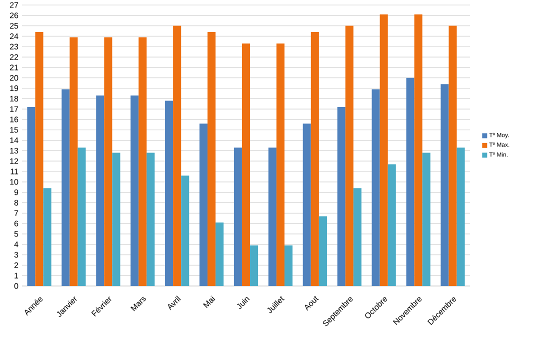 This screenshot has height=340, width=560. What do you see at coordinates (14, 182) in the screenshot?
I see `y-tick-label: 10` at bounding box center [14, 182].